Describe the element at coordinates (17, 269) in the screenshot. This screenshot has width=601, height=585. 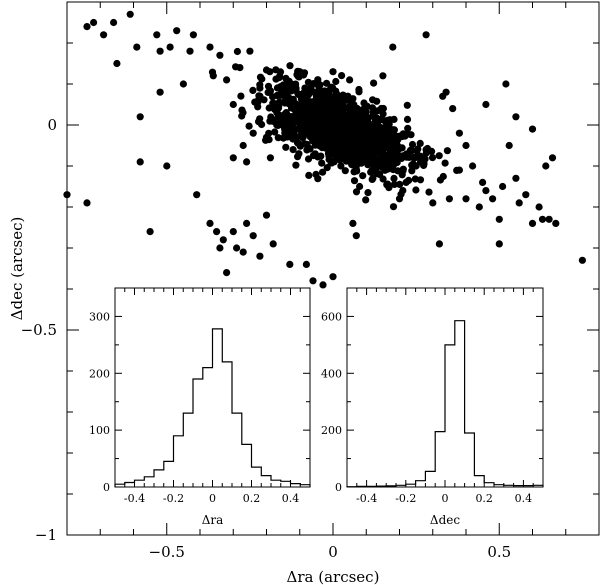
I see `y-axis-label: Δdec (arcsec)` at that location.